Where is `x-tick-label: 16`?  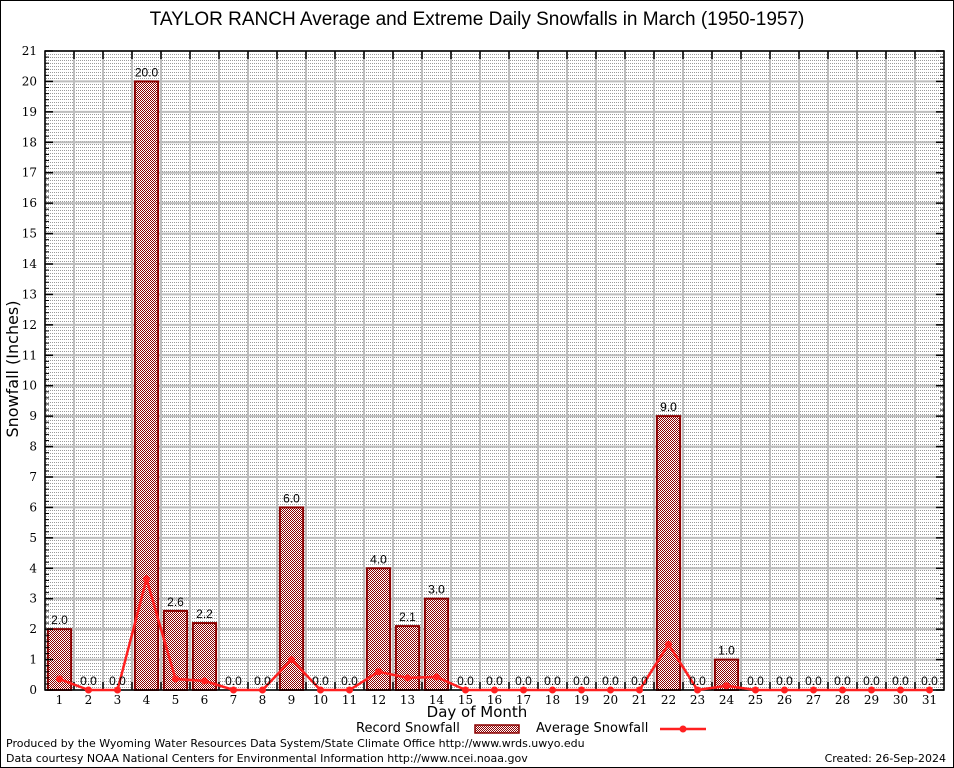 x-tick-label: 16 is located at coordinates (494, 700).